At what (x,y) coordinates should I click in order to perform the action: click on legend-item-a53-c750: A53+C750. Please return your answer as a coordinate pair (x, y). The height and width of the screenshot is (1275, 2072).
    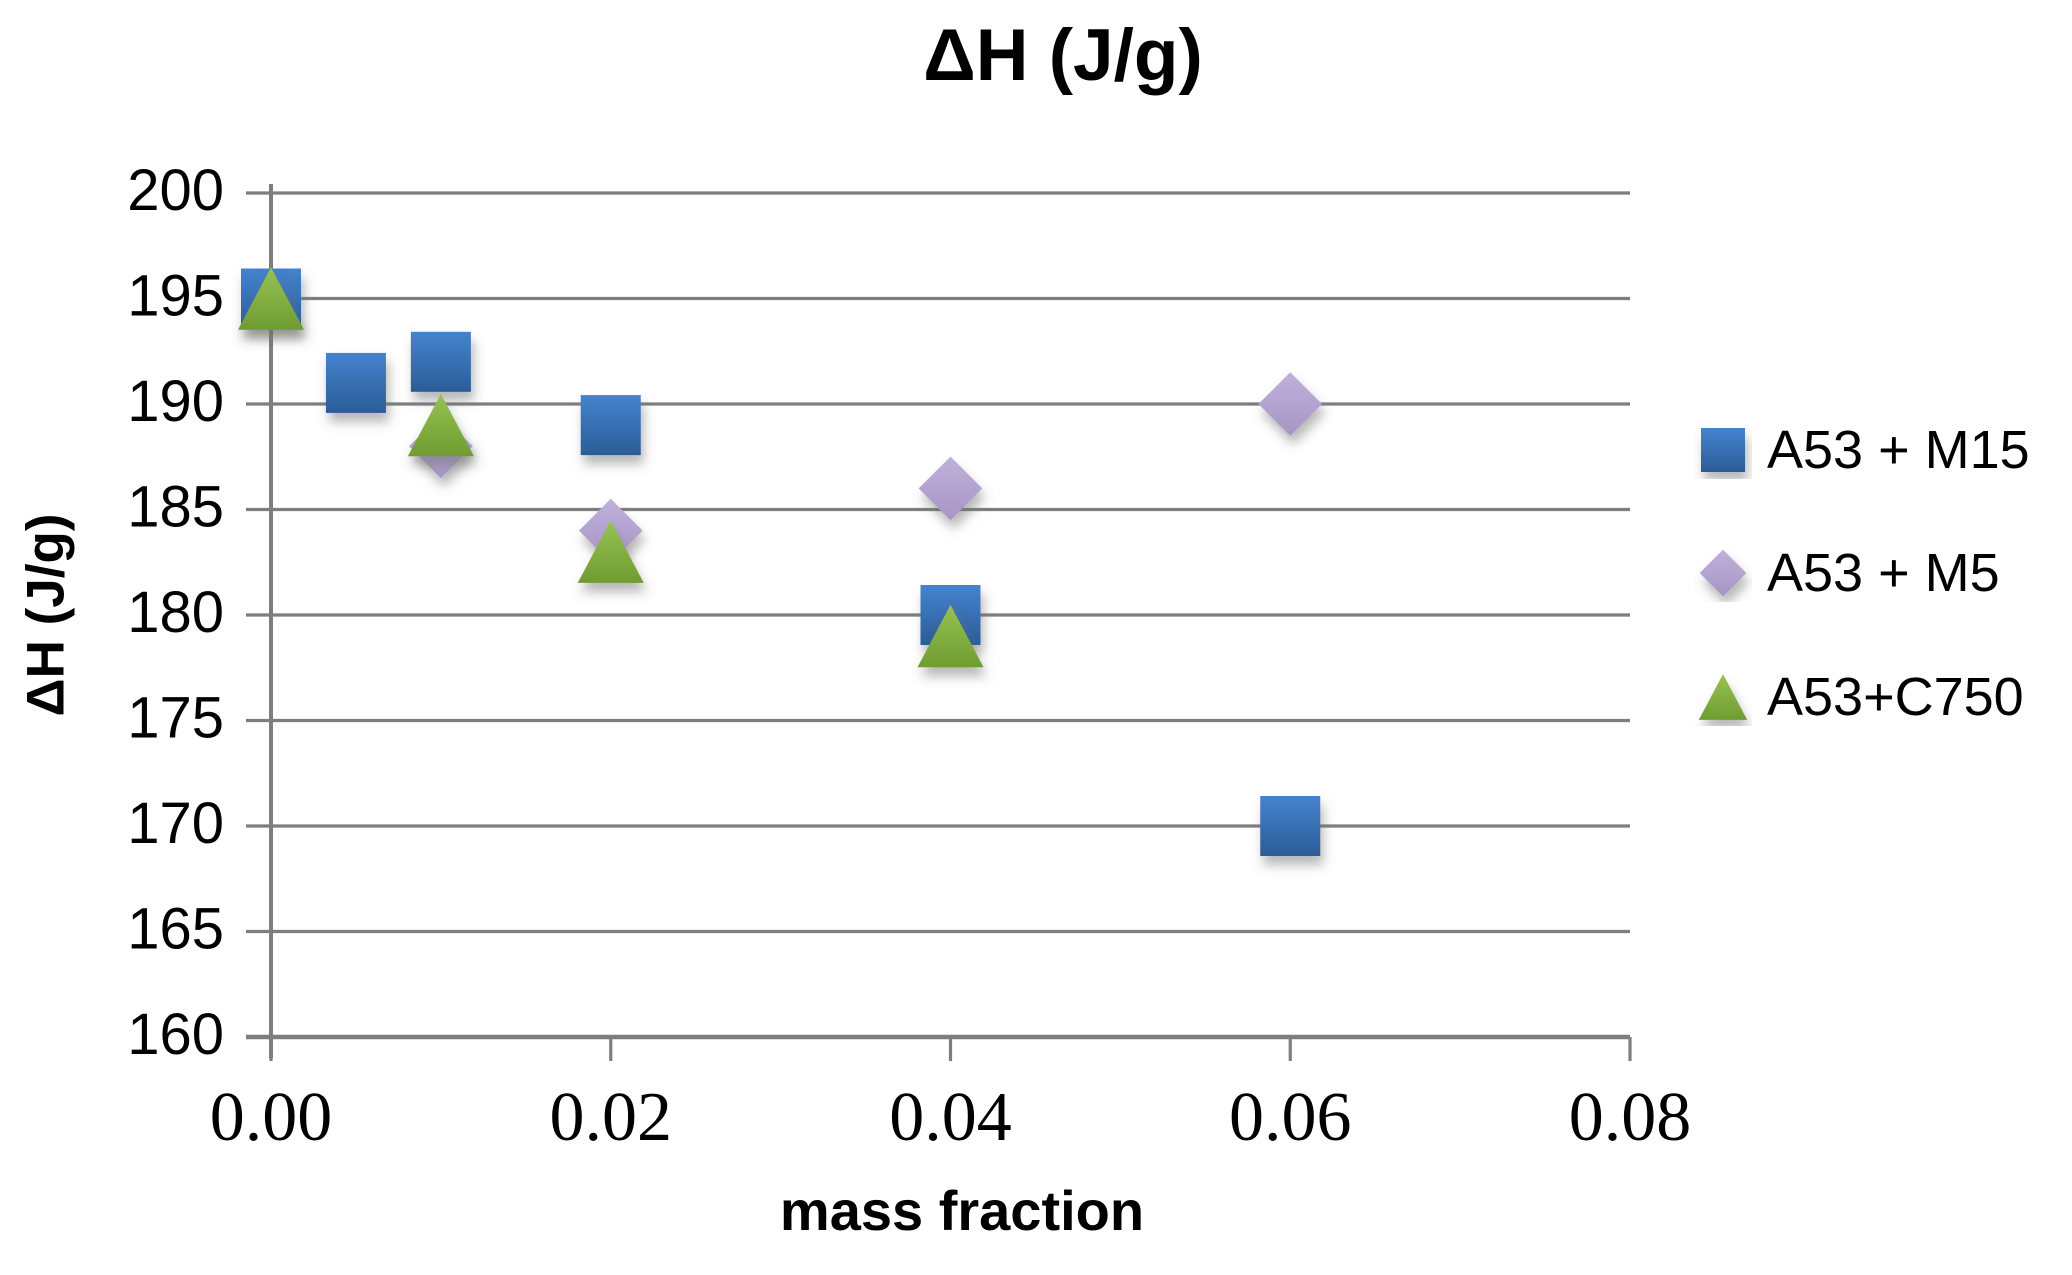
    Looking at the image, I should click on (1859, 697).